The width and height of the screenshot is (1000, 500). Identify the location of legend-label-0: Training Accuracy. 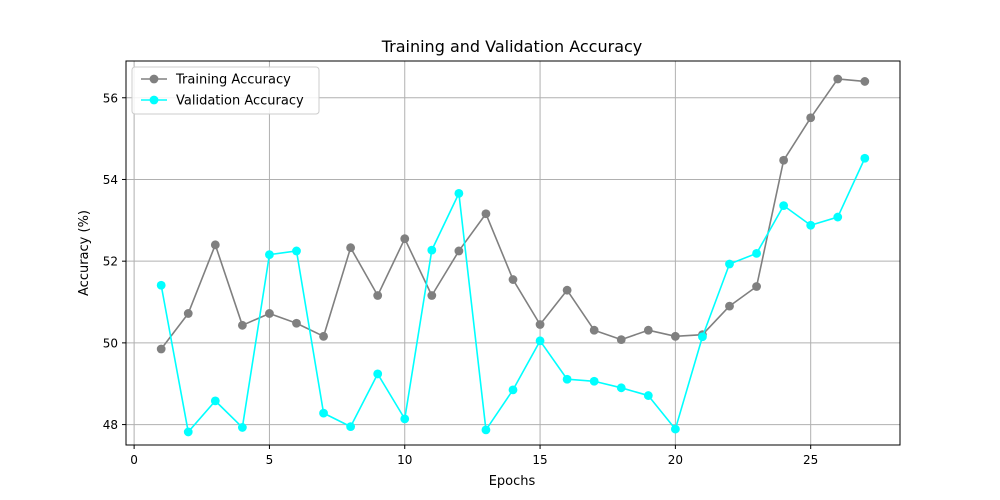
(233, 80).